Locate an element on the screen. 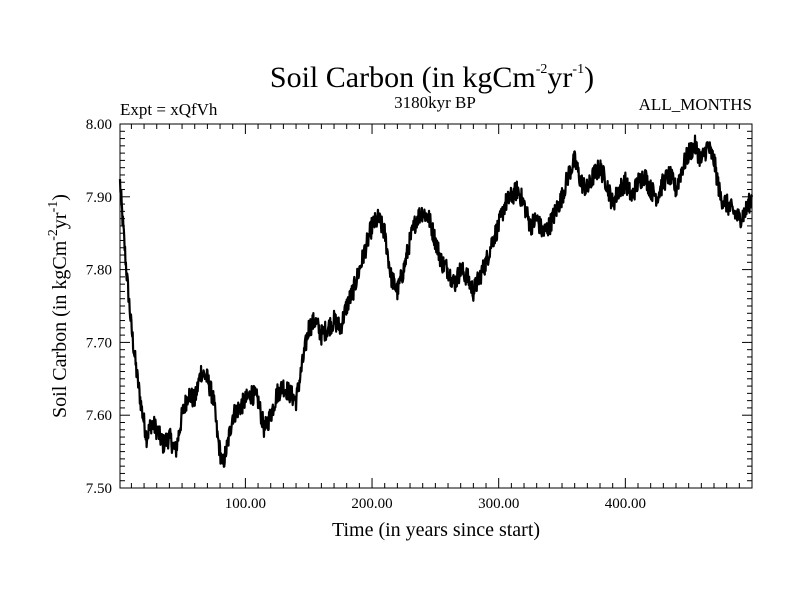  chart-title: Soil Carbon (in kgCm-2yr-1) is located at coordinates (432, 77).